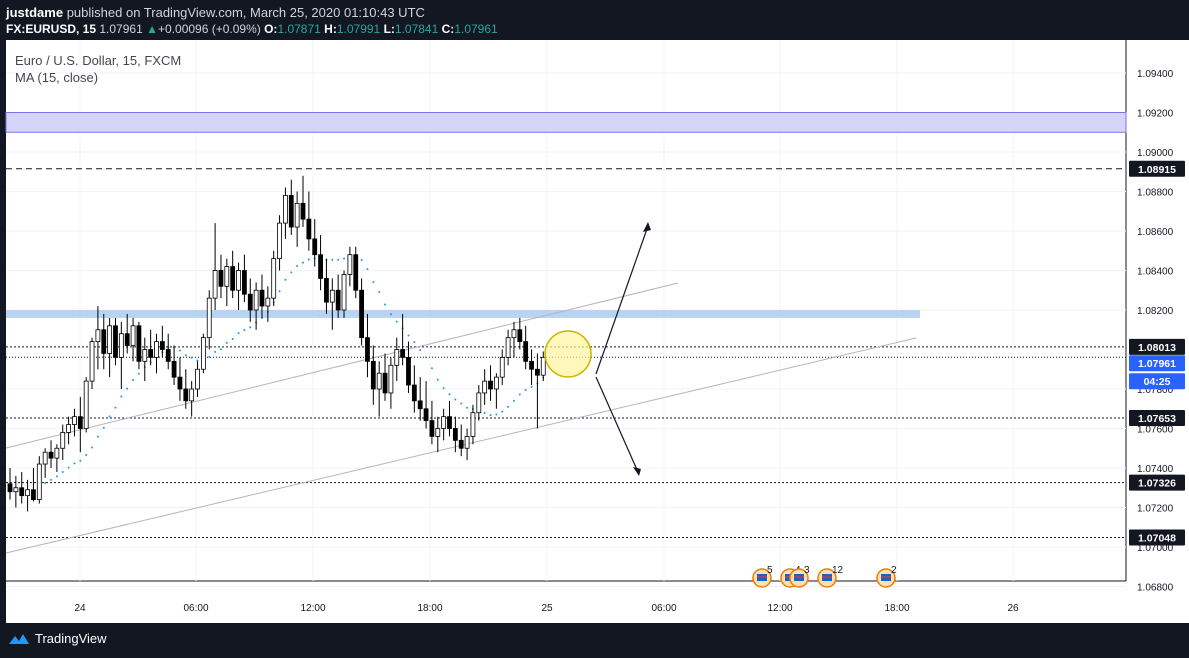 The height and width of the screenshot is (658, 1189). I want to click on svg-text: 1.07048, so click(1157, 539).